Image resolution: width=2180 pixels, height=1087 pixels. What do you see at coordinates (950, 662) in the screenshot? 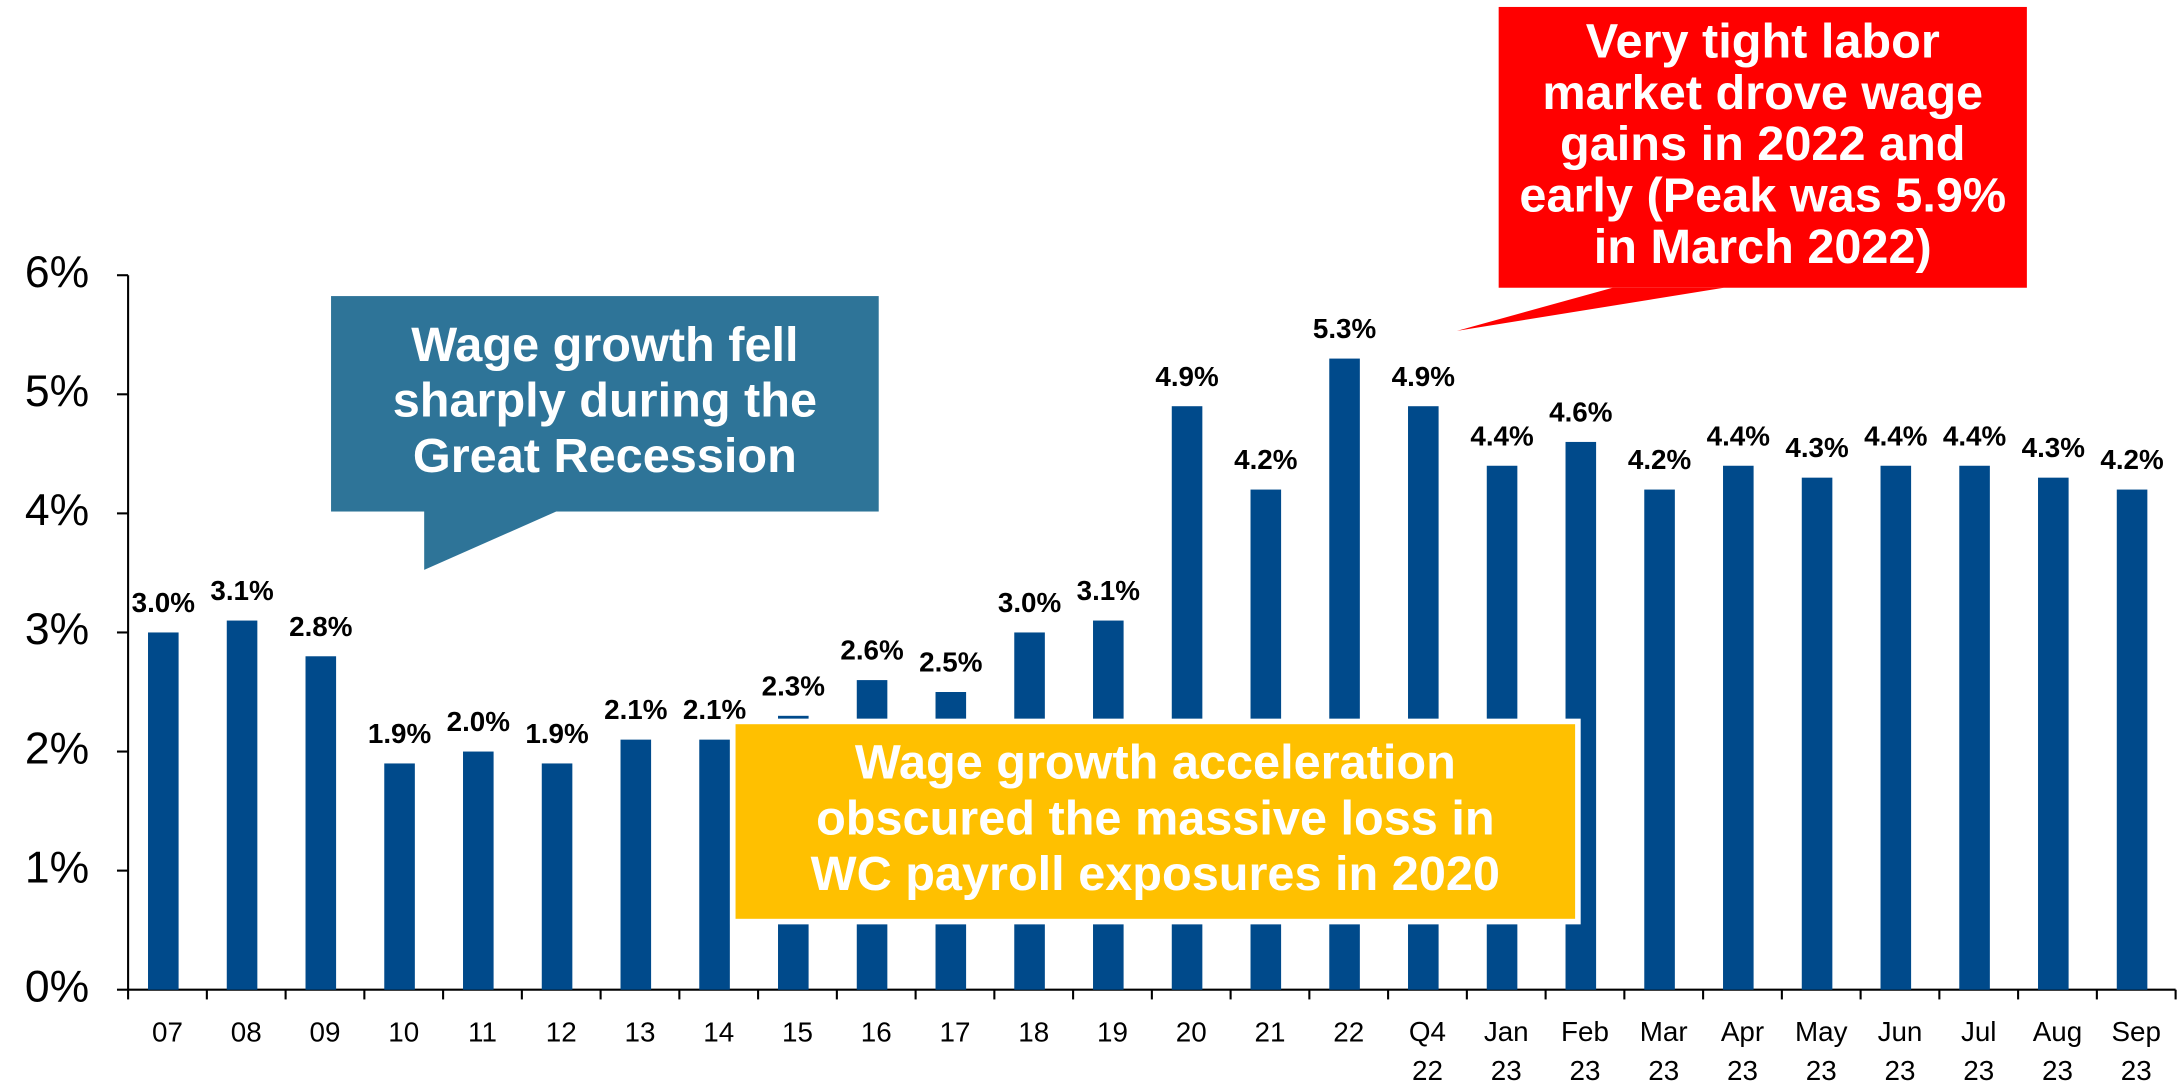
I see `value-label: 2.5%` at bounding box center [950, 662].